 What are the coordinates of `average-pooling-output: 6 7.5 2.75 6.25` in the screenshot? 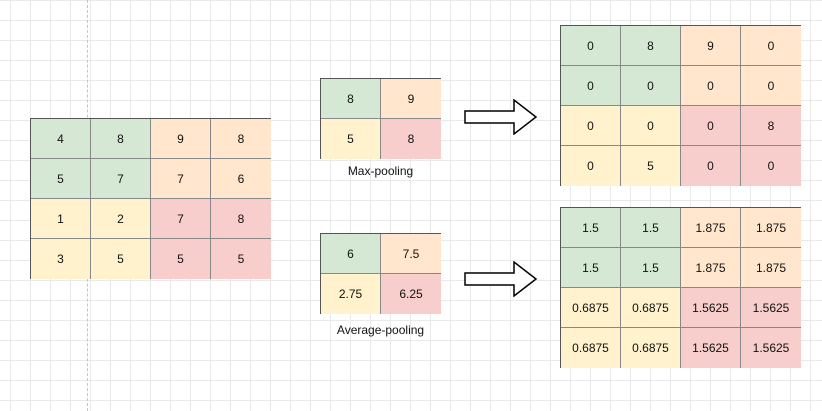 It's located at (380, 273).